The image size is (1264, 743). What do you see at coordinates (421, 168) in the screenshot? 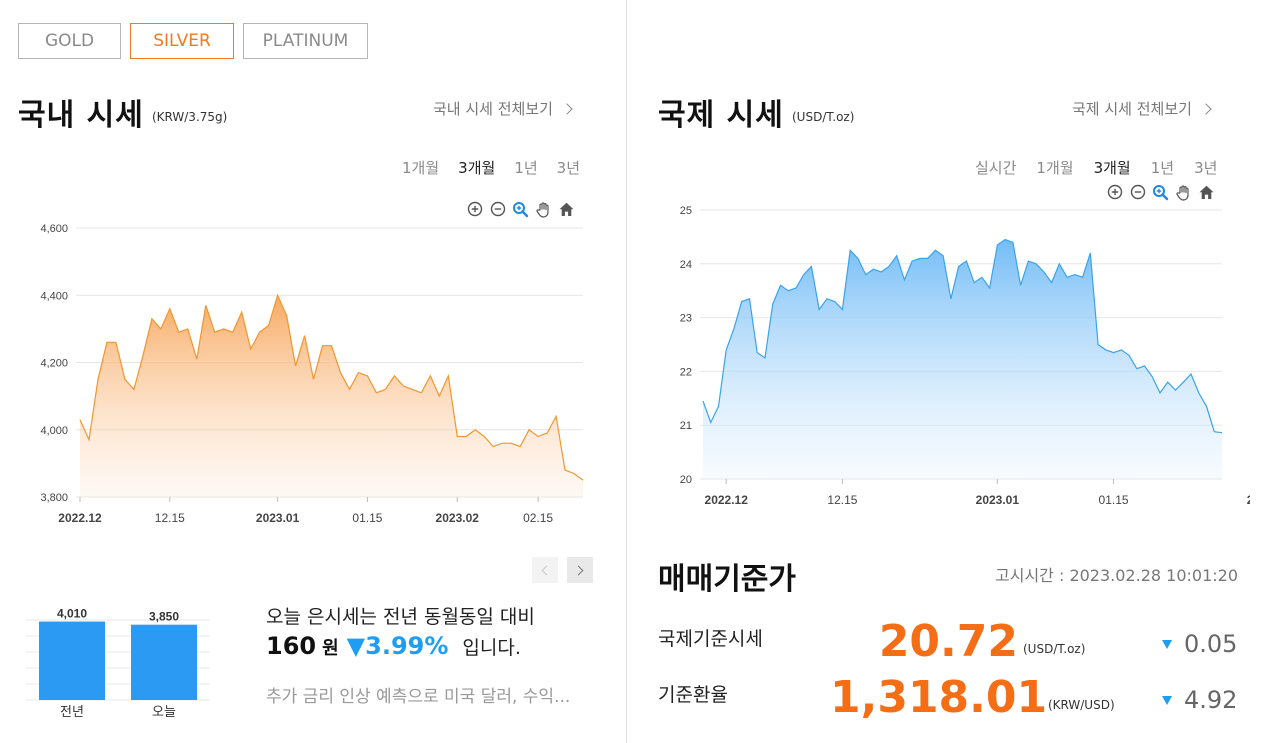
I see `domestic-period-1m: 1개월` at bounding box center [421, 168].